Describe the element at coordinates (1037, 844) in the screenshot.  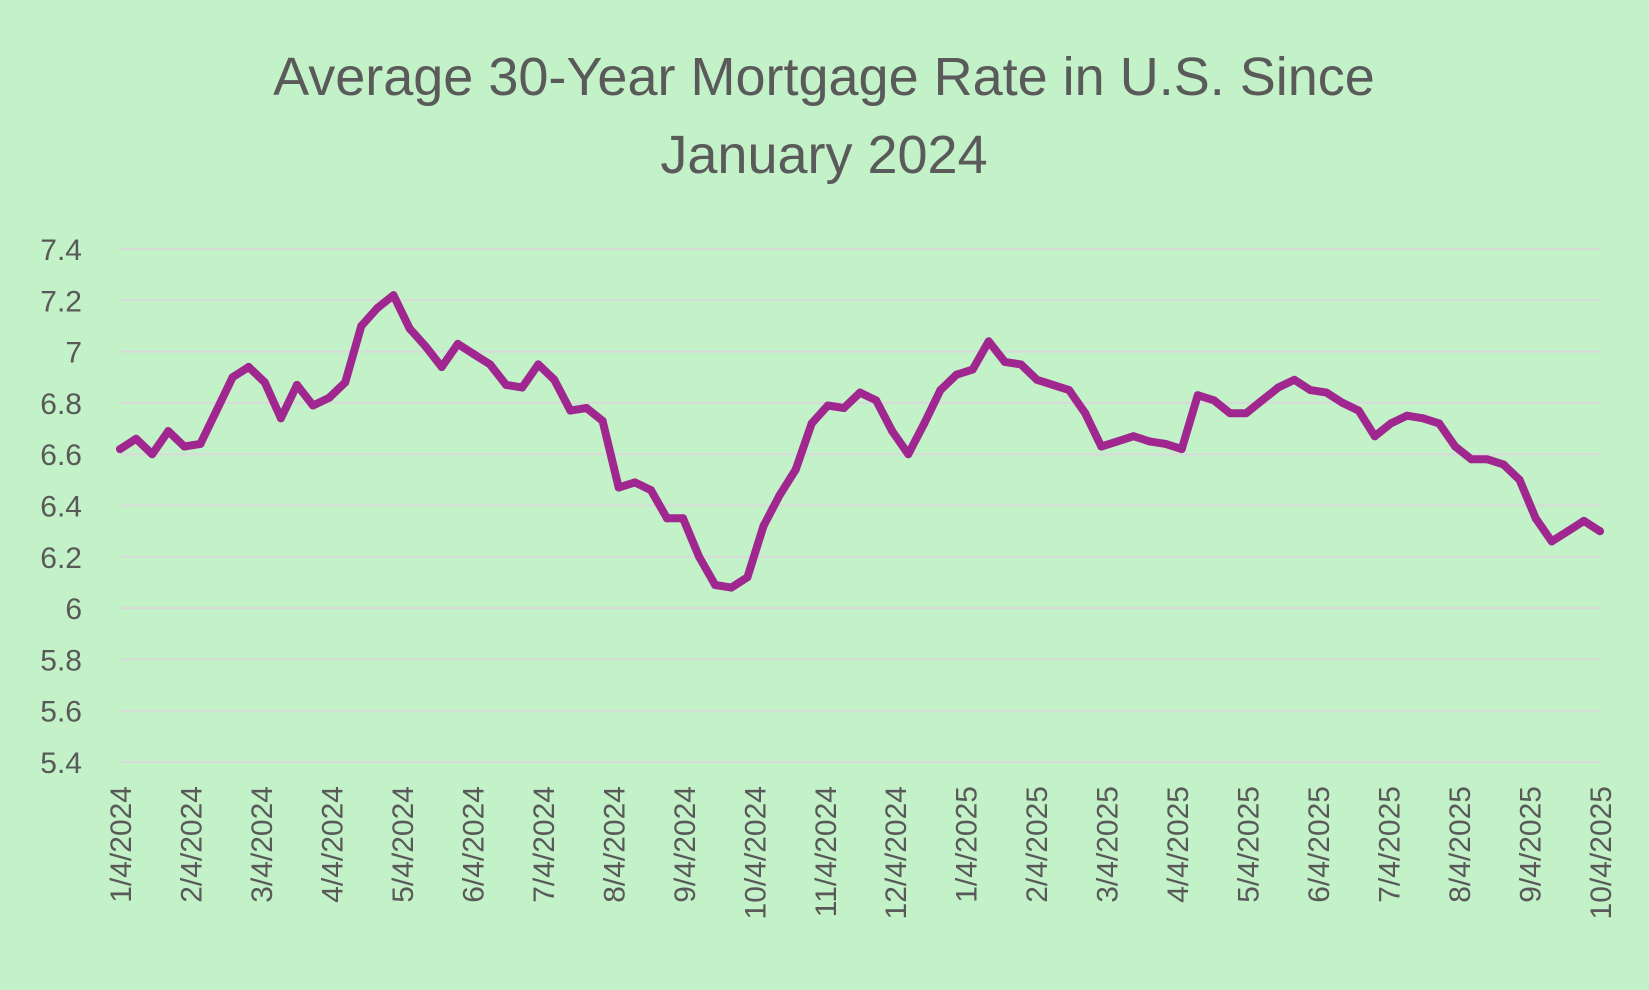
I see `x-tick-label: 2/4/2025` at that location.